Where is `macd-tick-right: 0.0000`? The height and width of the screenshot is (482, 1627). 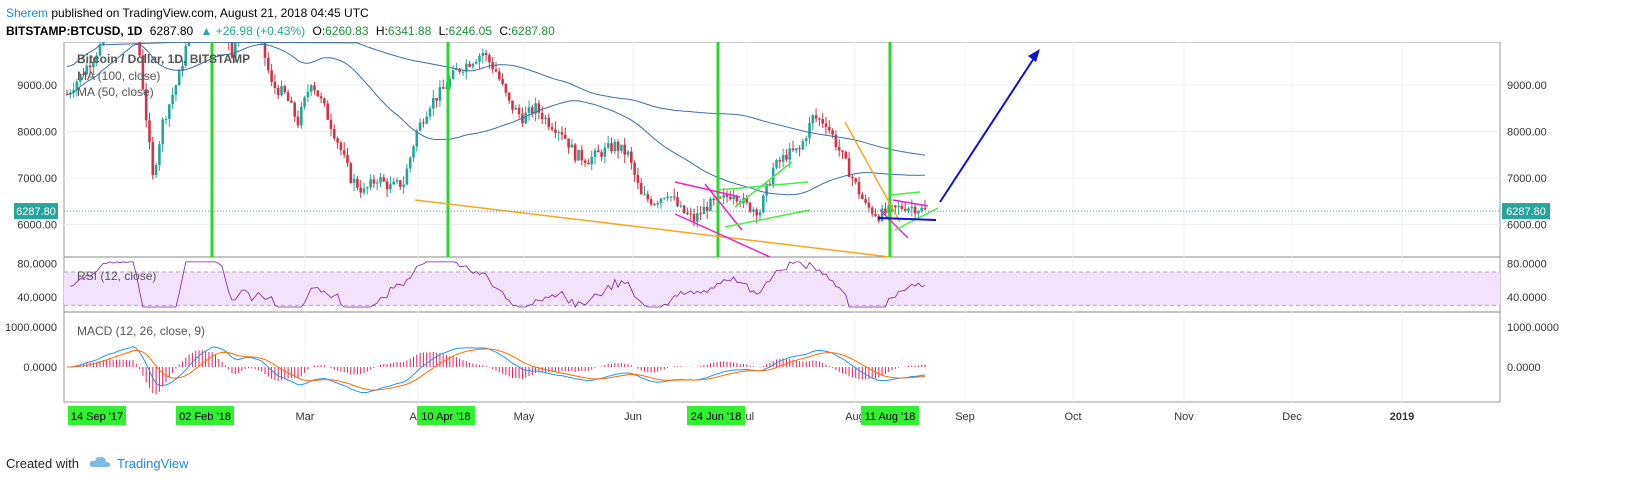
macd-tick-right: 0.0000 is located at coordinates (1524, 368).